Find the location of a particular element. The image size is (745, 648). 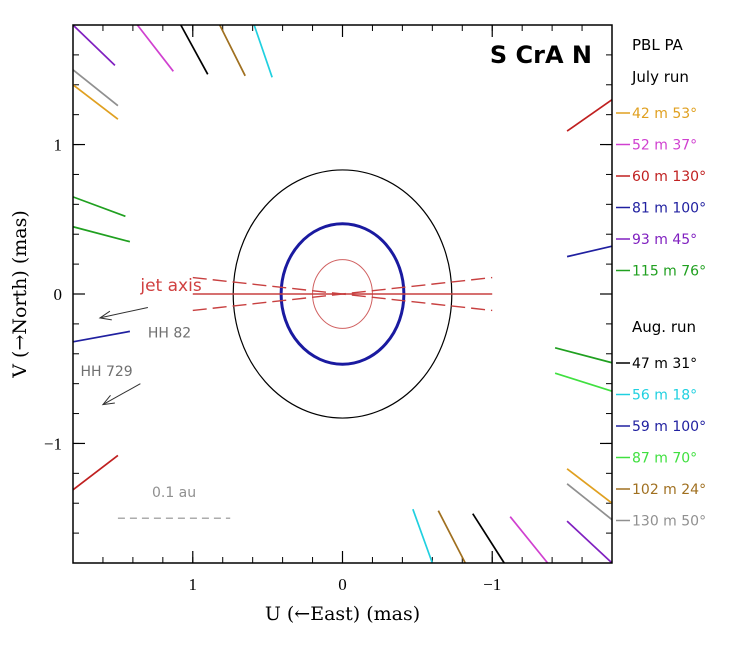

annotation-texts: jet axis HH 82 HH 729 0.1 au is located at coordinates (140, 388).